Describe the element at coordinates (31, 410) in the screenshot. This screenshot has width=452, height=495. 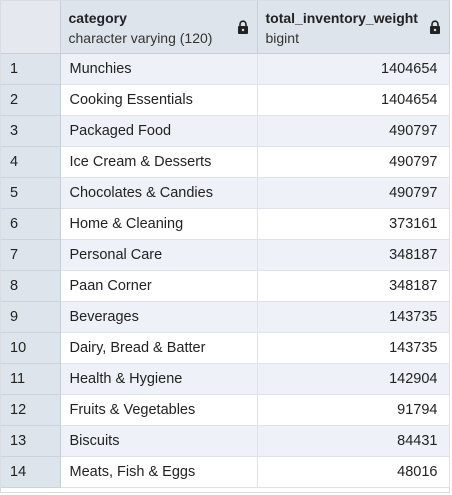
I see `row-number: 12` at that location.